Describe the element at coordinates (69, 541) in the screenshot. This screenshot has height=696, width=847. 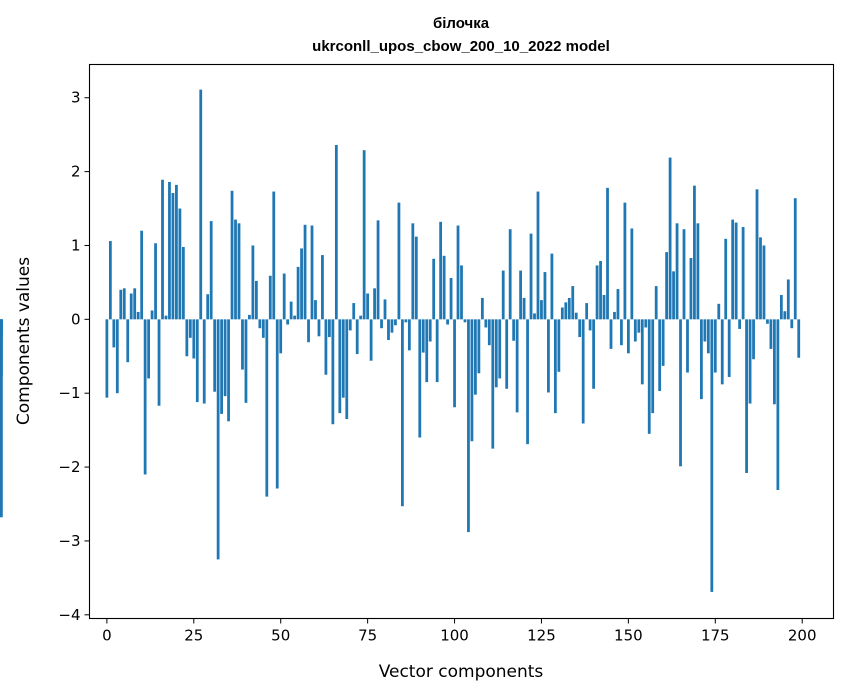
I see `y-tick-label: −3` at that location.